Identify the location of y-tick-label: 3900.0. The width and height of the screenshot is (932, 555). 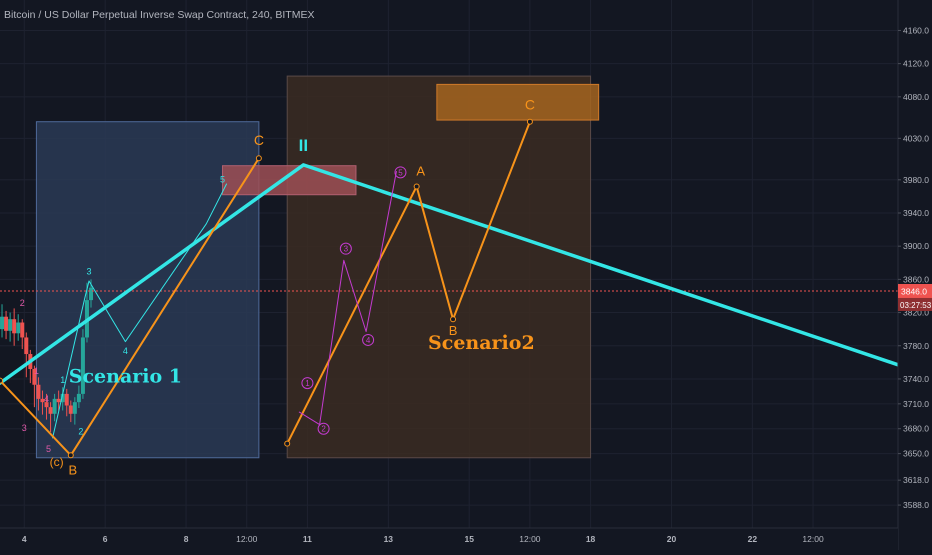
(916, 246).